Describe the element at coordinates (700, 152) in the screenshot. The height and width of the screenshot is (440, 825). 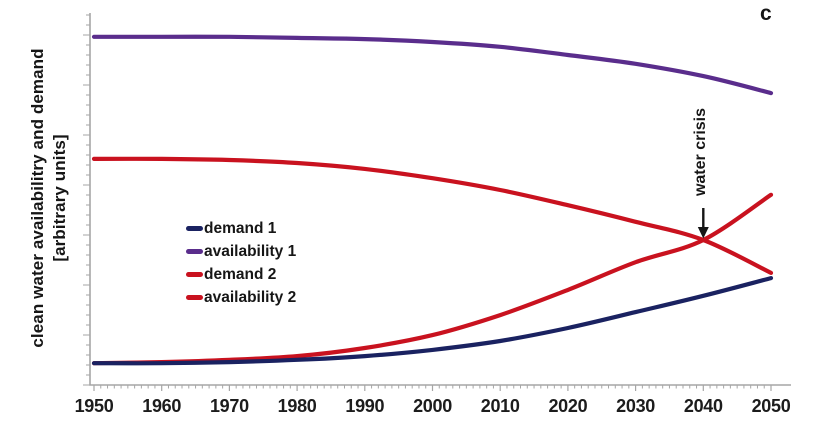
I see `water-crisis-annotation: water crisis` at that location.